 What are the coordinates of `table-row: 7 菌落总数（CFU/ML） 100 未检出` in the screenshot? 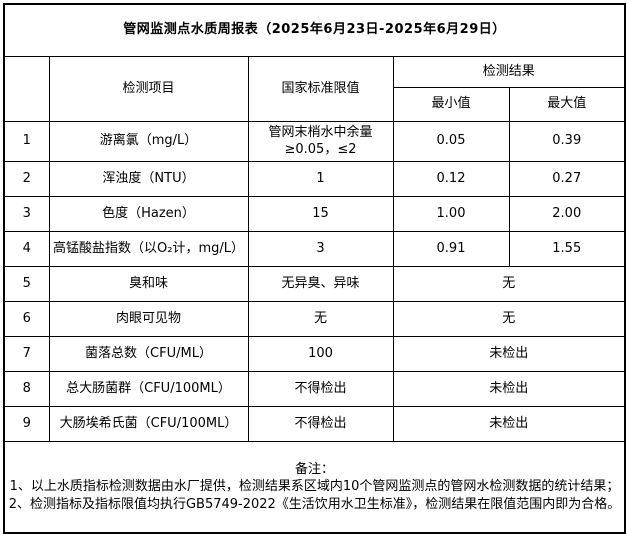 It's located at (314, 353).